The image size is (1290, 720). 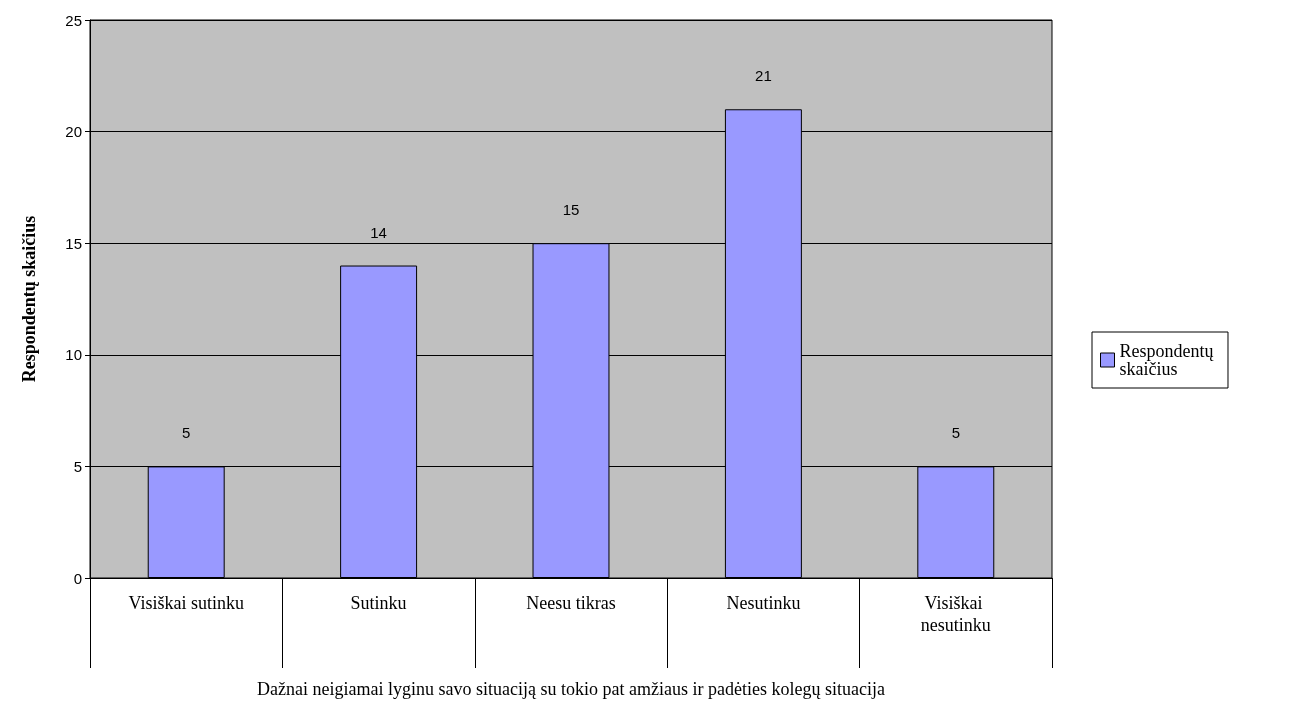 I want to click on x-tick-label: Visiškai nesutinku, so click(x=955, y=614).